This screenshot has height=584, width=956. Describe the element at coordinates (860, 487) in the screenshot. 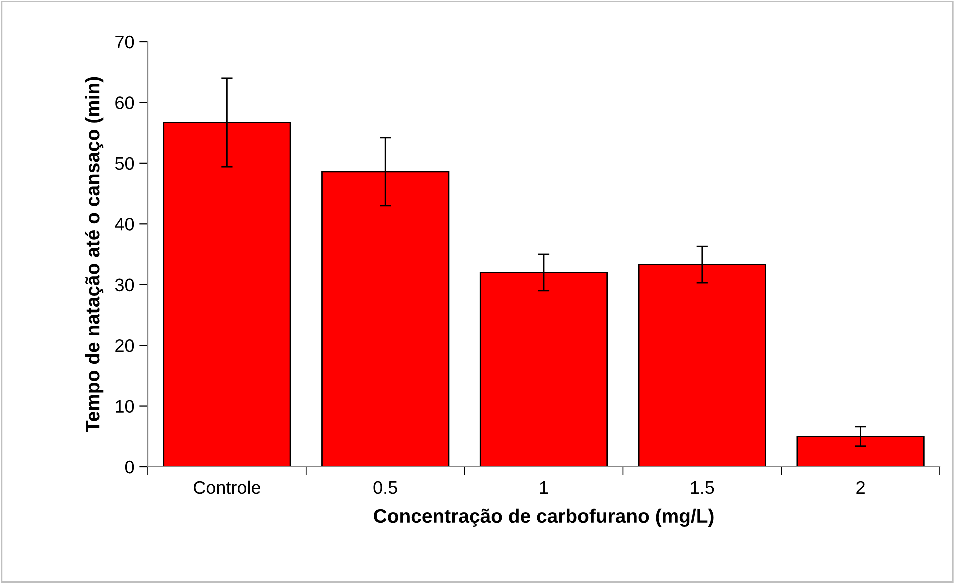

I see `x-tick-label: 2` at that location.